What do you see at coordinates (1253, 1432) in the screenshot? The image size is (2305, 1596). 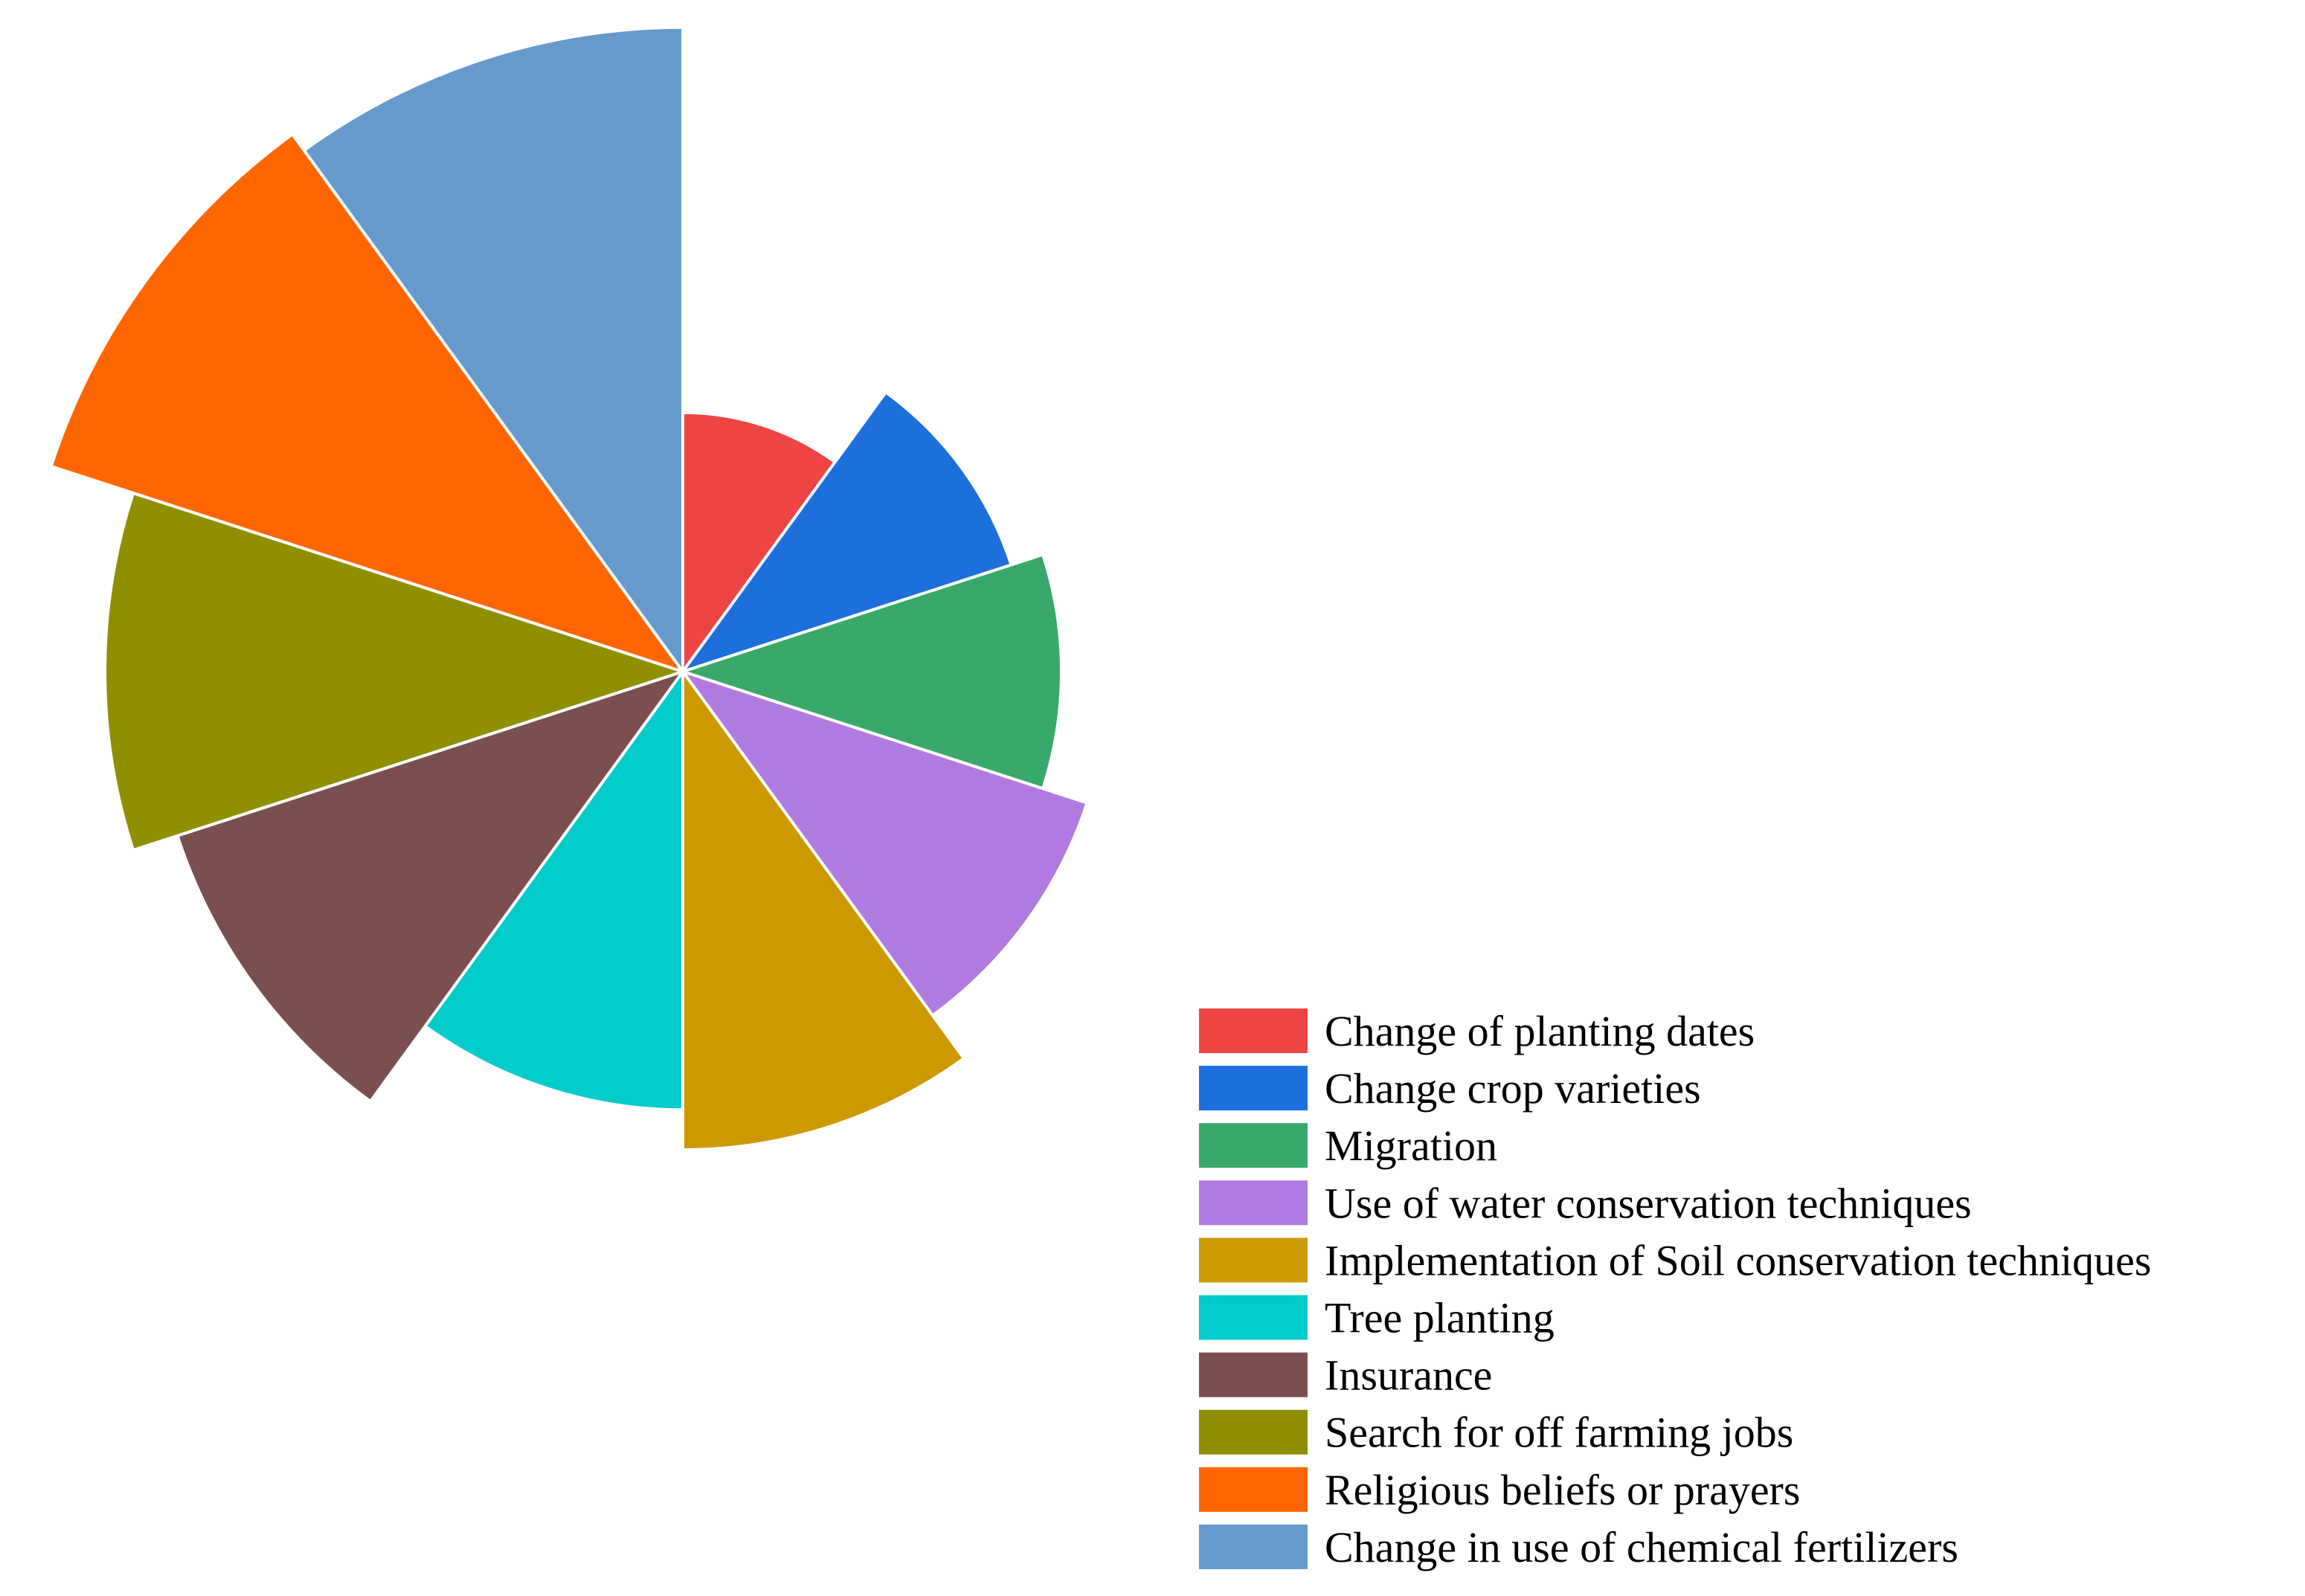 I see `legend-swatch-search-for-off-farming-jobs` at bounding box center [1253, 1432].